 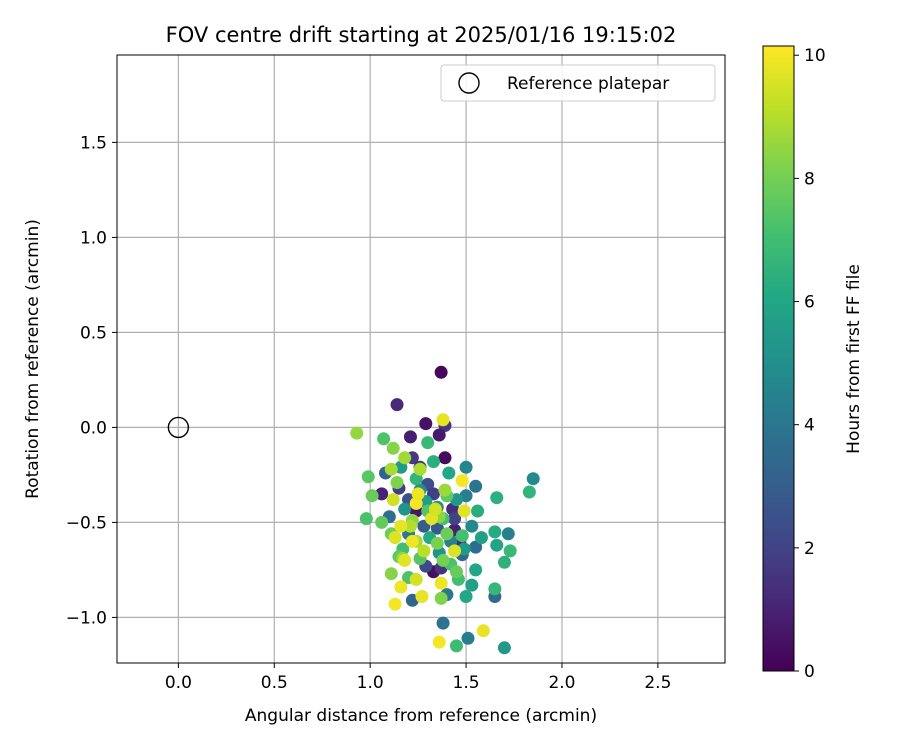 I want to click on y-tick-label: −1.0, so click(x=86, y=618).